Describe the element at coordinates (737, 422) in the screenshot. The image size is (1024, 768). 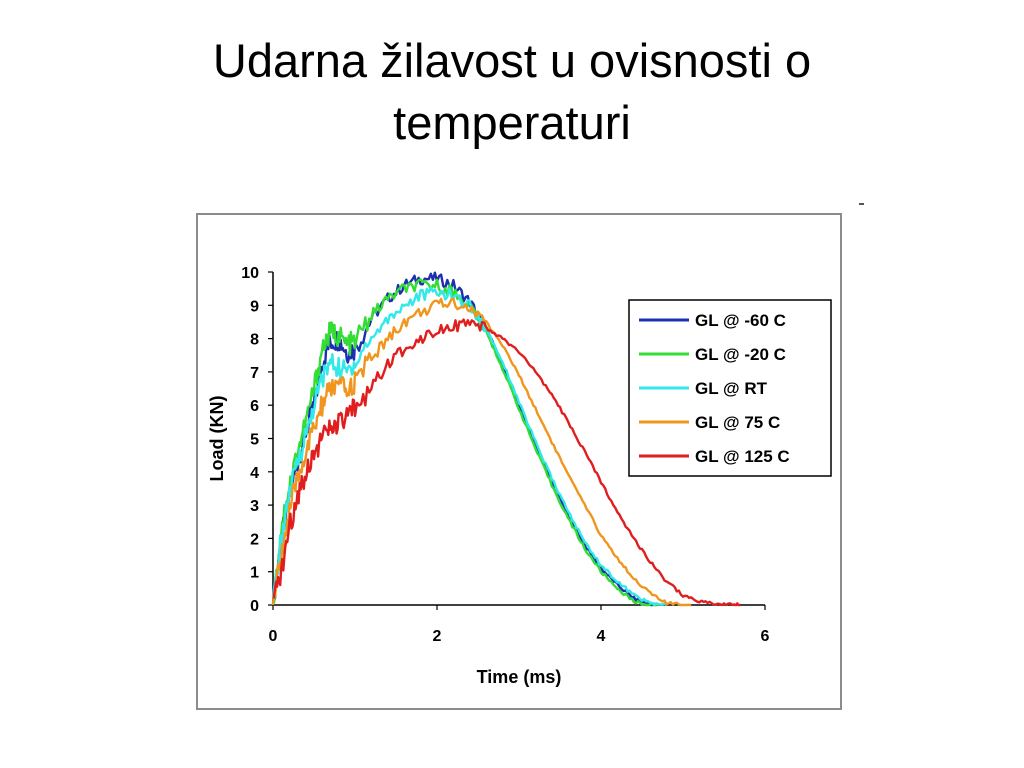
I see `legend-label: GL @ 75 C` at that location.